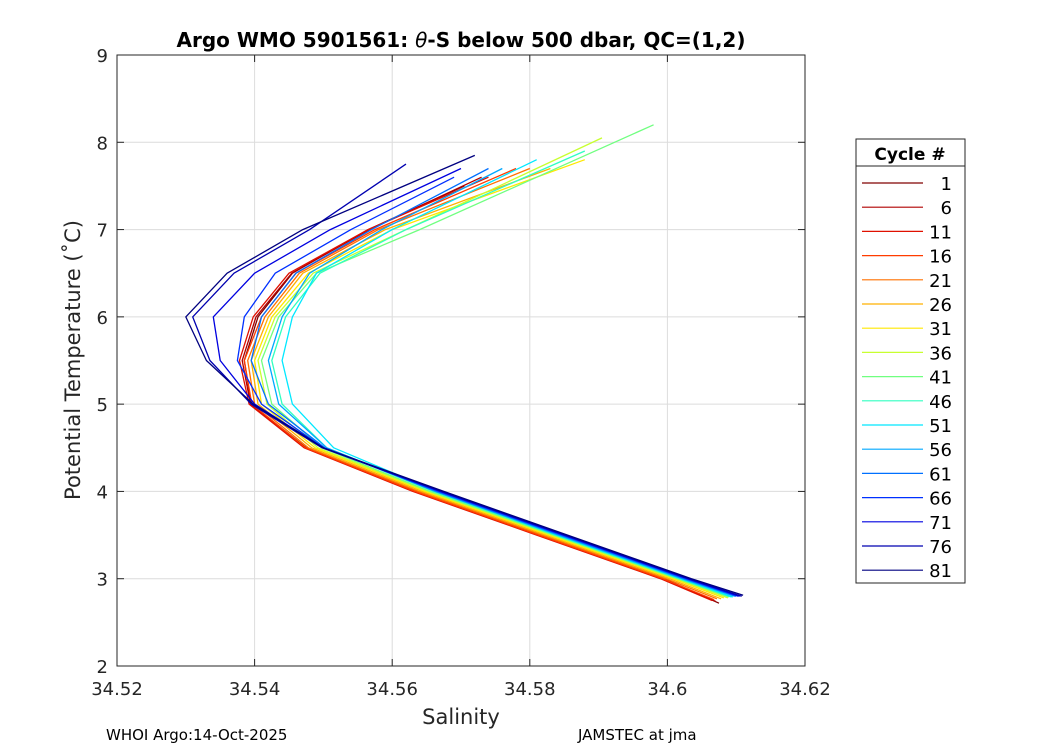 The height and width of the screenshot is (750, 1050). What do you see at coordinates (117, 689) in the screenshot?
I see `x-tick-label: 34.52` at bounding box center [117, 689].